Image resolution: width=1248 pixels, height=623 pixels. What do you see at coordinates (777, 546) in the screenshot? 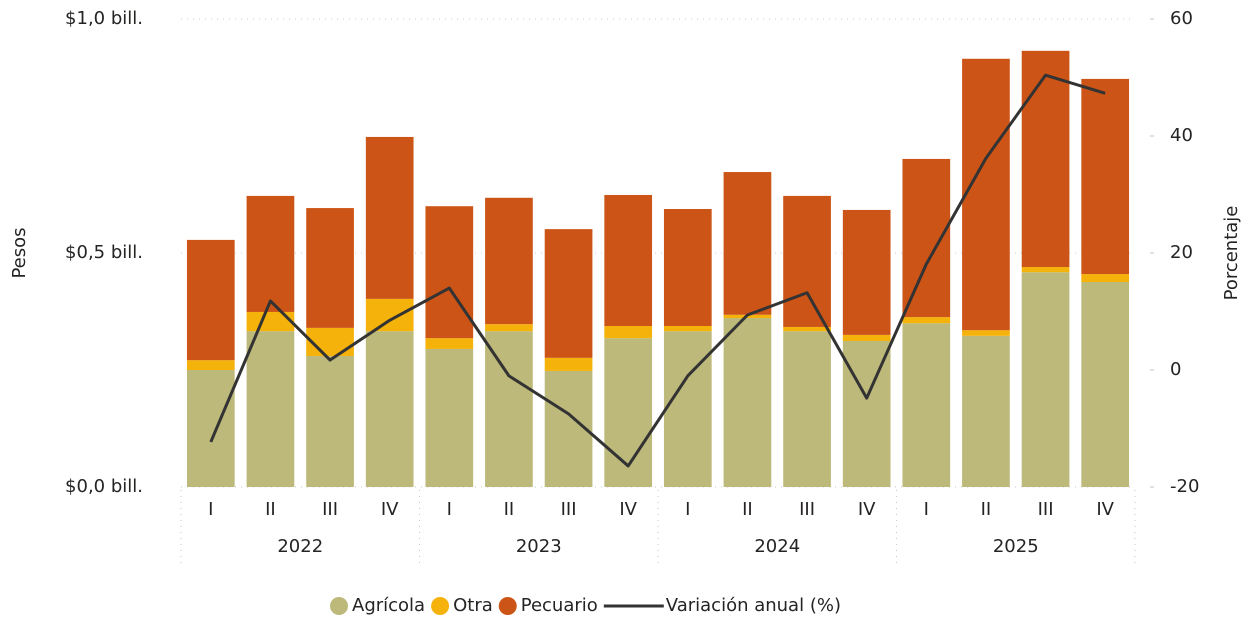
I see `x-group-label: 2024` at bounding box center [777, 546].